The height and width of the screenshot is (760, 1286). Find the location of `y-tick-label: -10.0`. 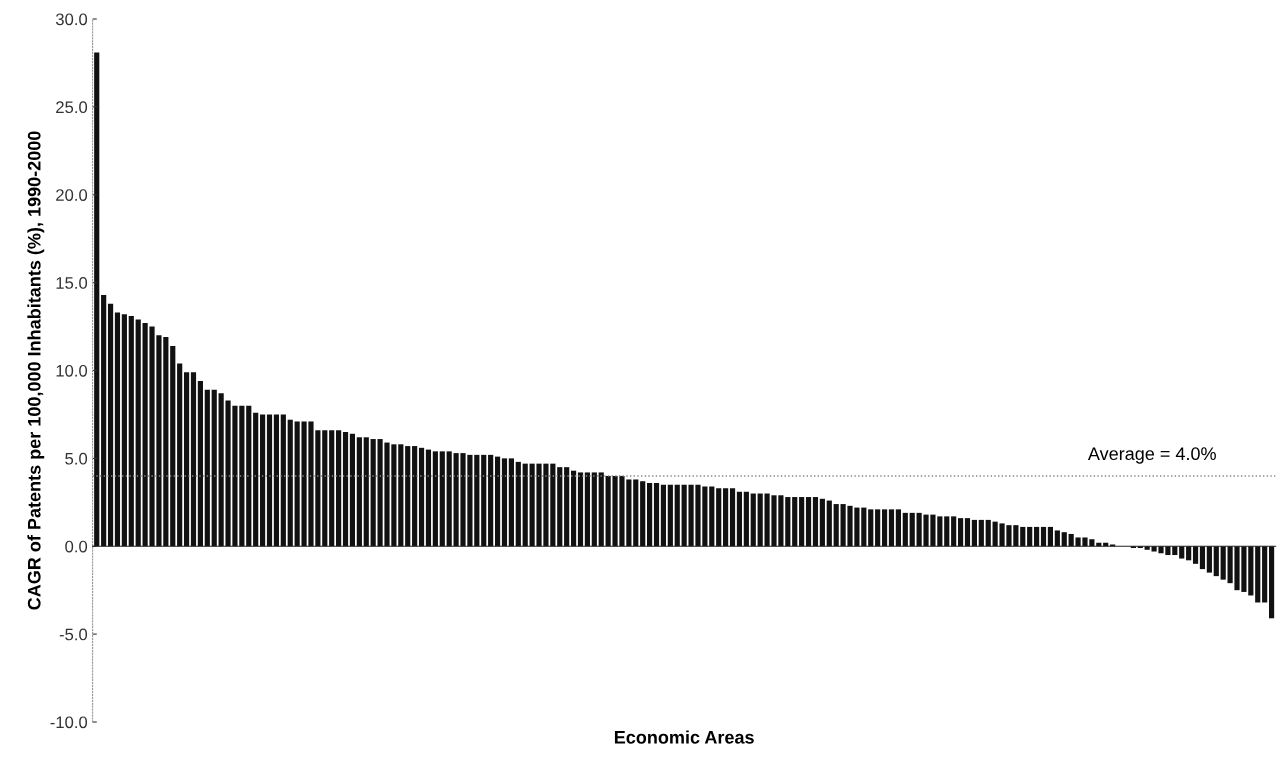

y-tick-label: -10.0 is located at coordinates (69, 722).